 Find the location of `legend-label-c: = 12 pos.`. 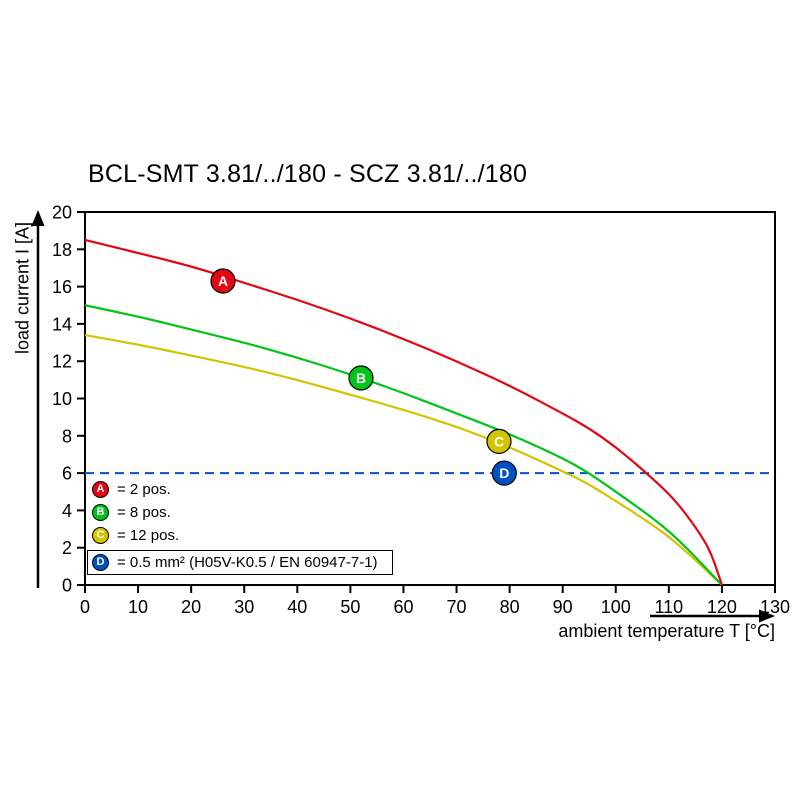

legend-label-c: = 12 pos. is located at coordinates (148, 535).